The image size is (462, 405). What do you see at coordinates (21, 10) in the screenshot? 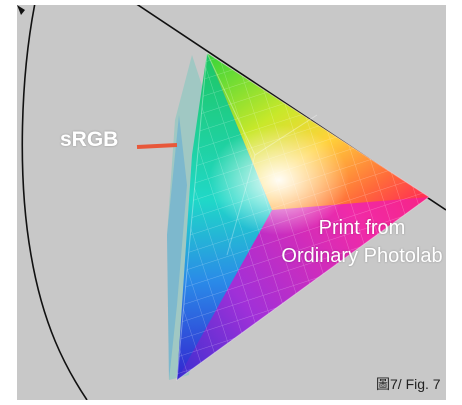
I see `arrow-marker-icon` at bounding box center [21, 10].